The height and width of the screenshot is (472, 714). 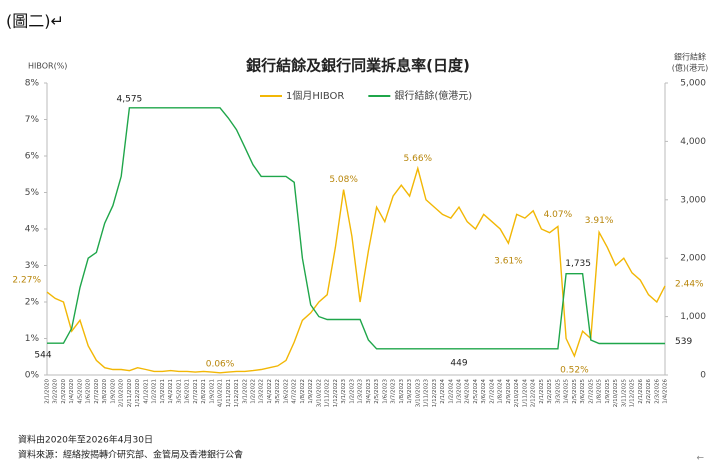 I want to click on x-tick-label: 4/10/2021, so click(x=221, y=393).